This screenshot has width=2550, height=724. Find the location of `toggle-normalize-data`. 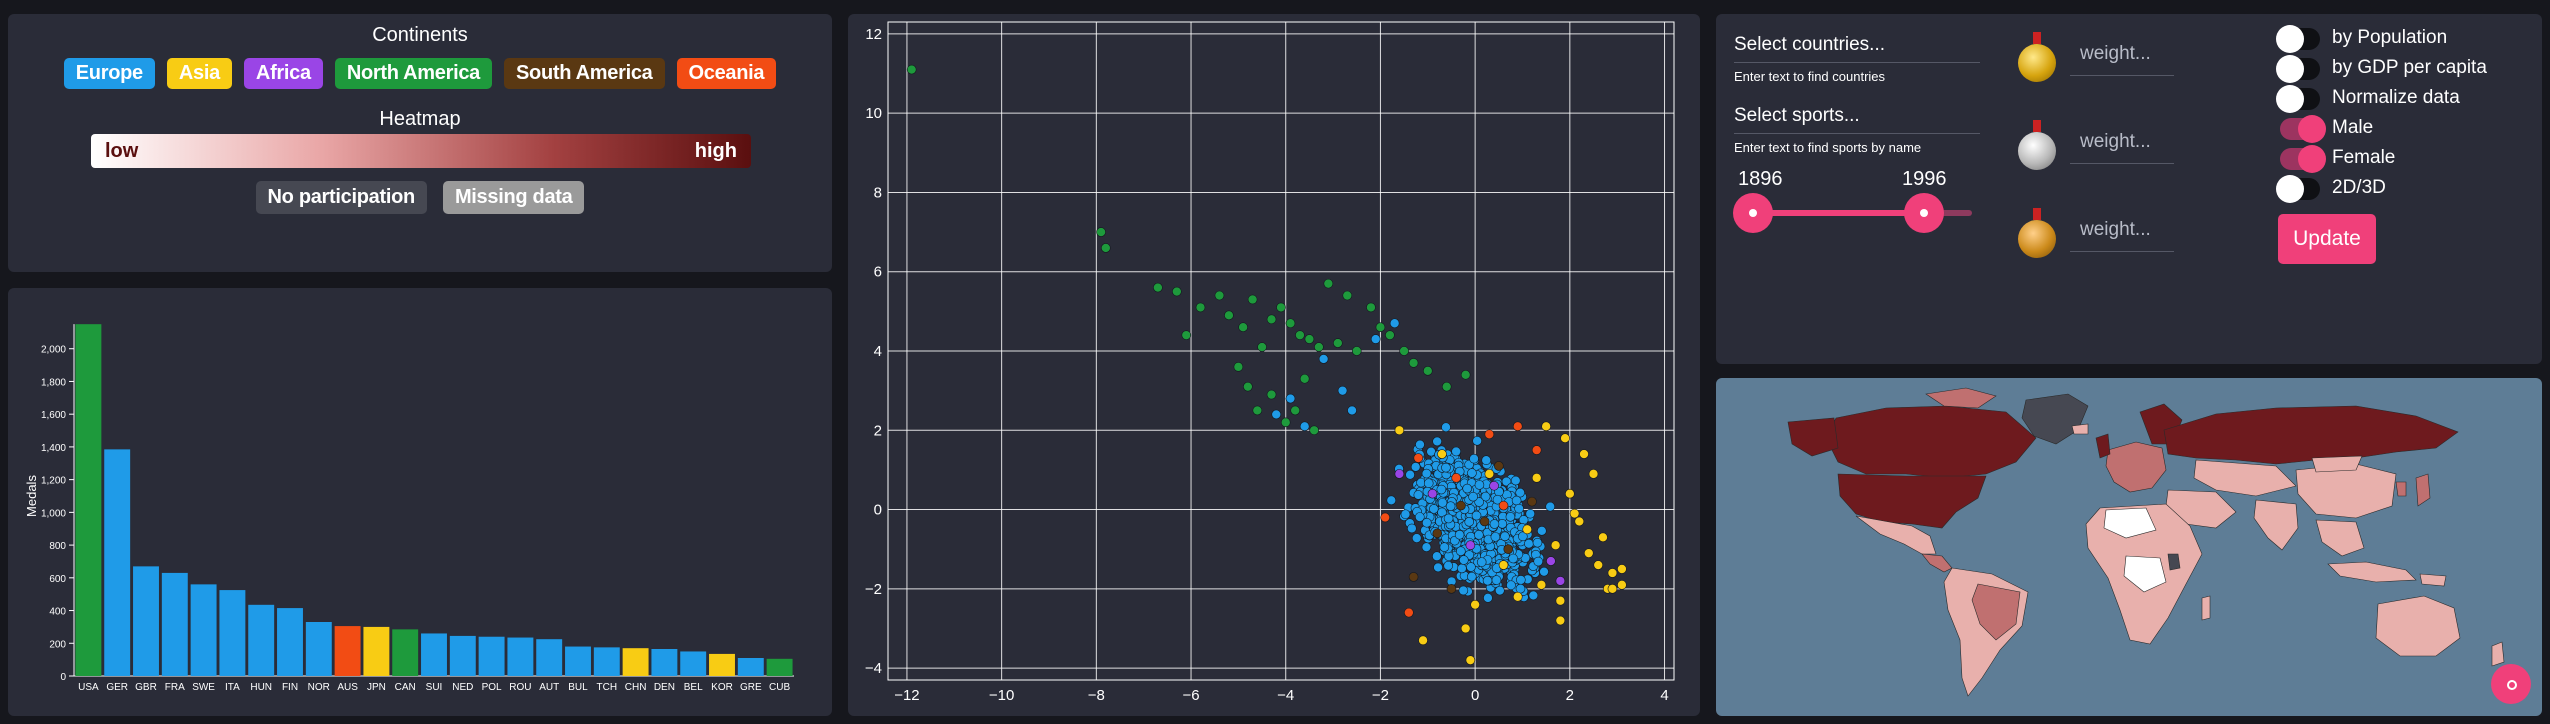

toggle-normalize-data is located at coordinates (2298, 99).